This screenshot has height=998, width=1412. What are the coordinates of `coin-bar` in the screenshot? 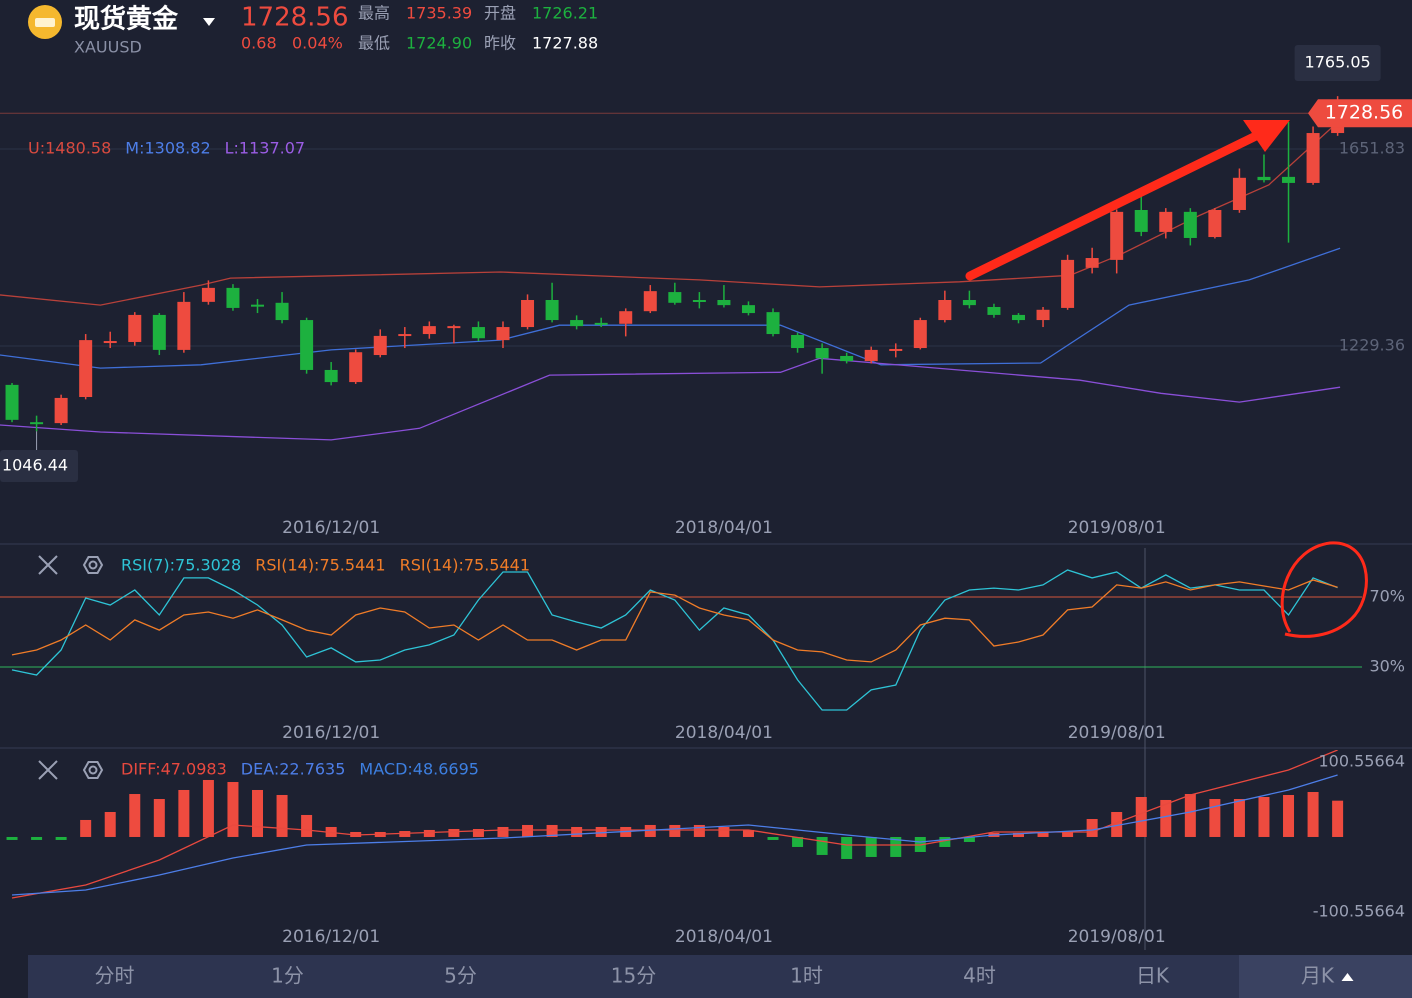 It's located at (45, 22).